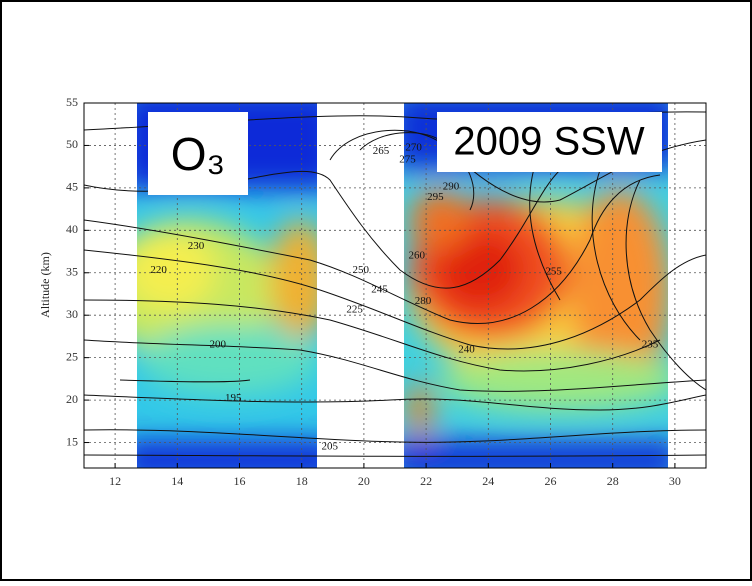 This screenshot has width=752, height=586. Describe the element at coordinates (435, 197) in the screenshot. I see `contour-label: 295` at that location.